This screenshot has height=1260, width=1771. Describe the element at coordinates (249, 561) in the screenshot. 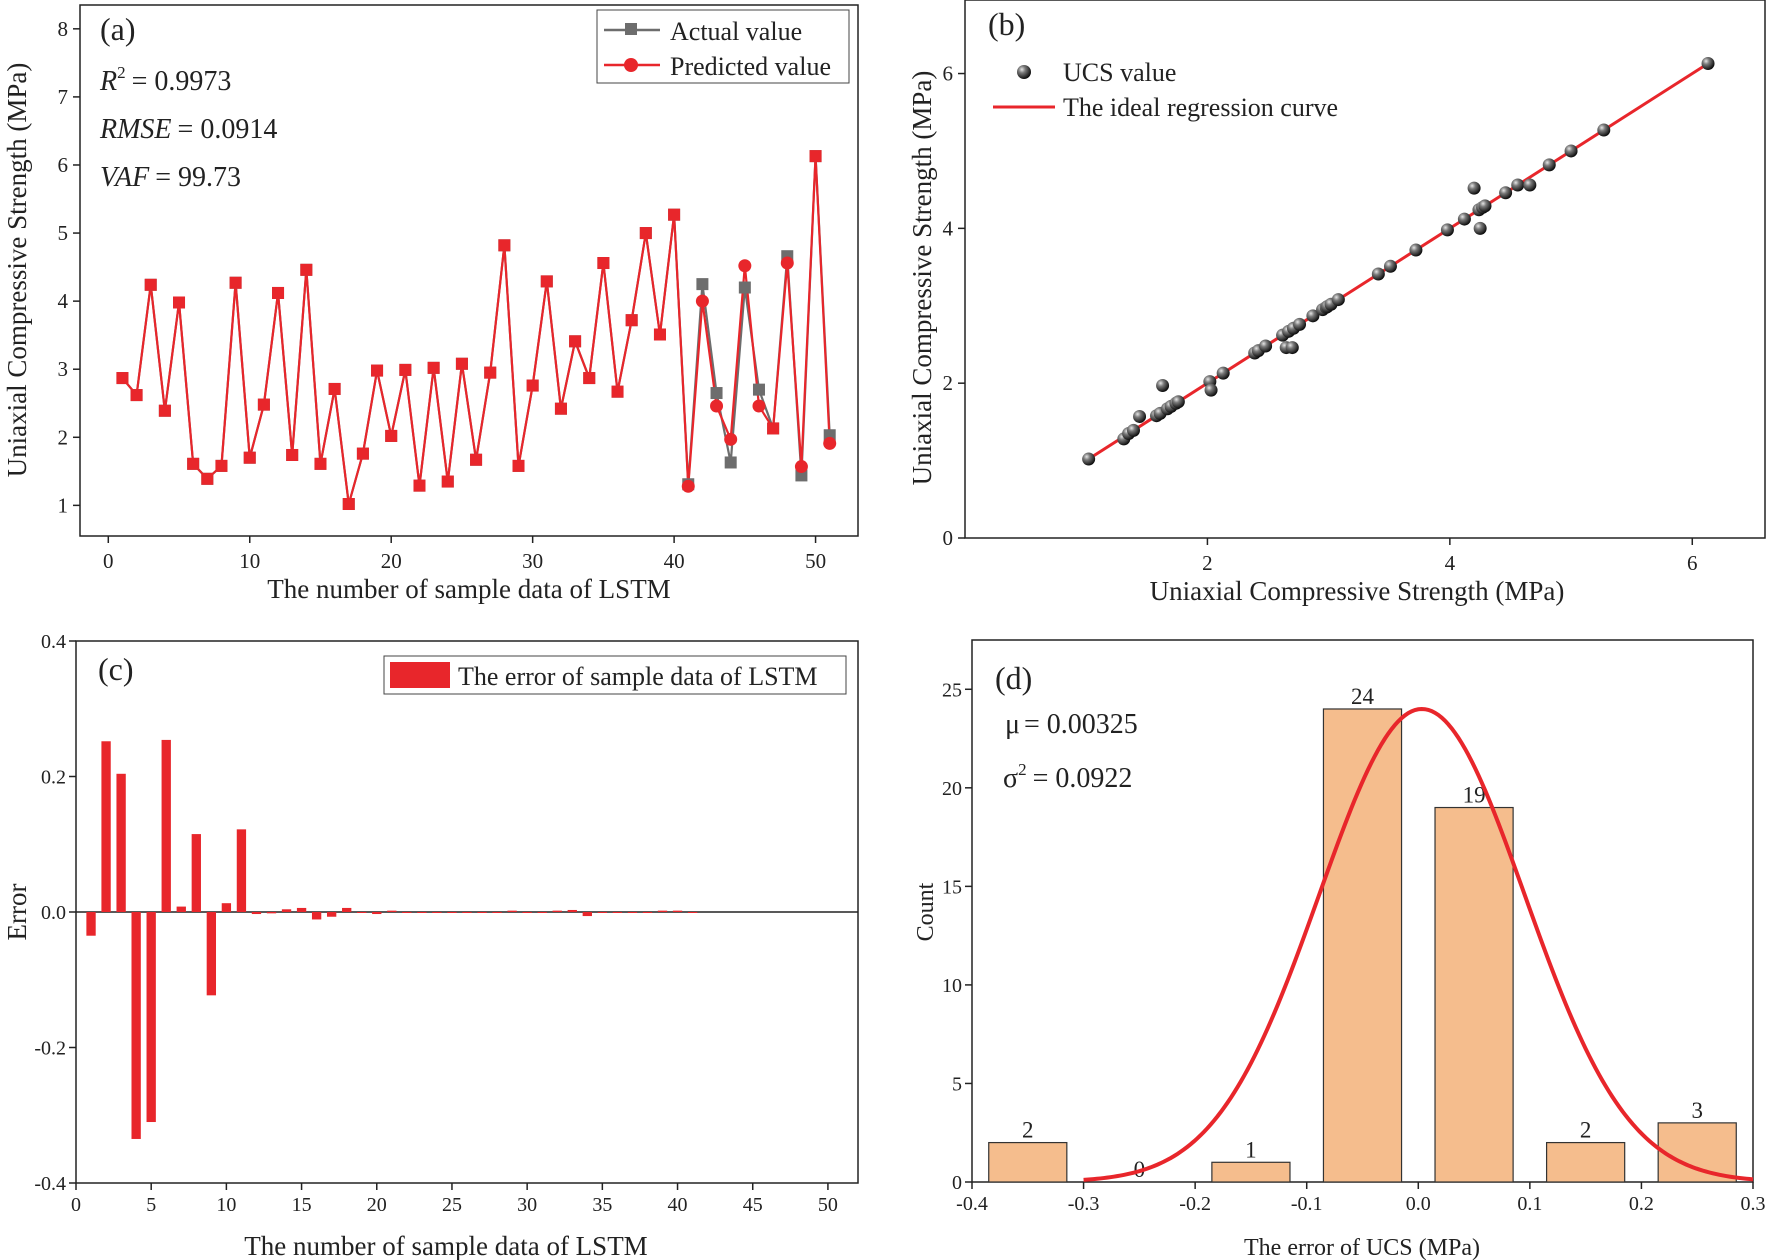

I see `x-tick-label: 10` at that location.